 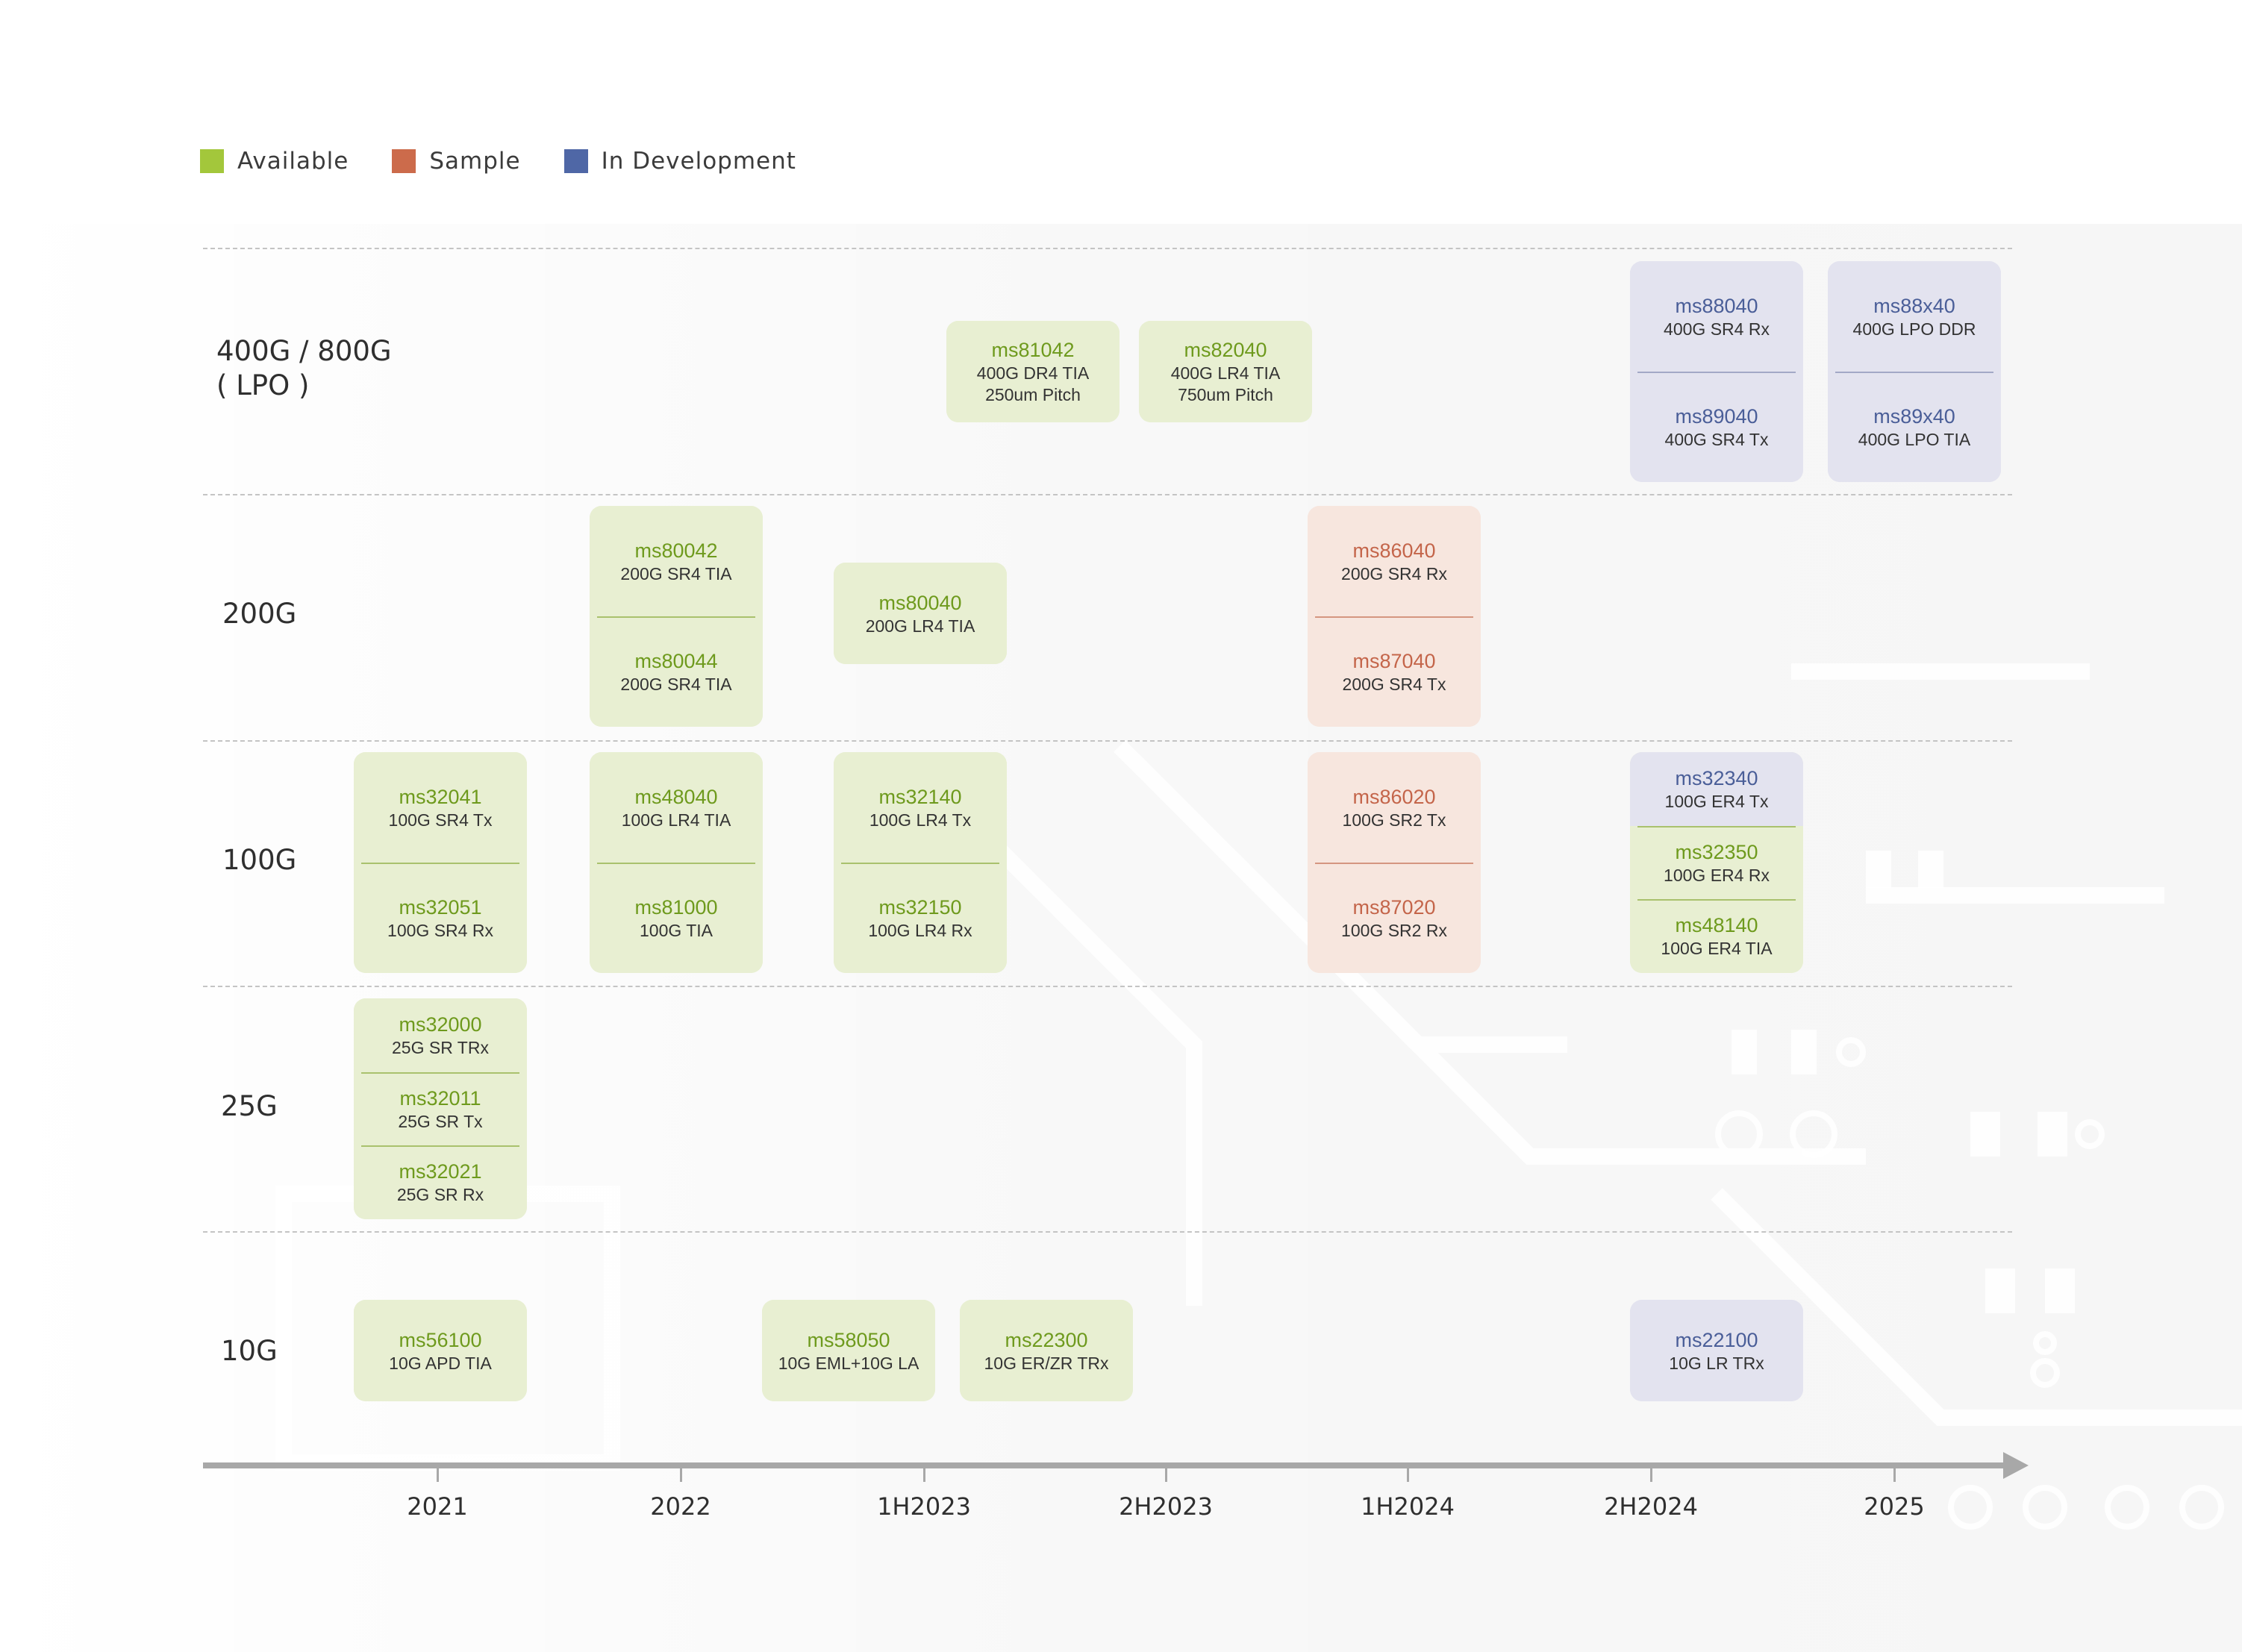 What do you see at coordinates (259, 860) in the screenshot?
I see `row-label-100g: 100G` at bounding box center [259, 860].